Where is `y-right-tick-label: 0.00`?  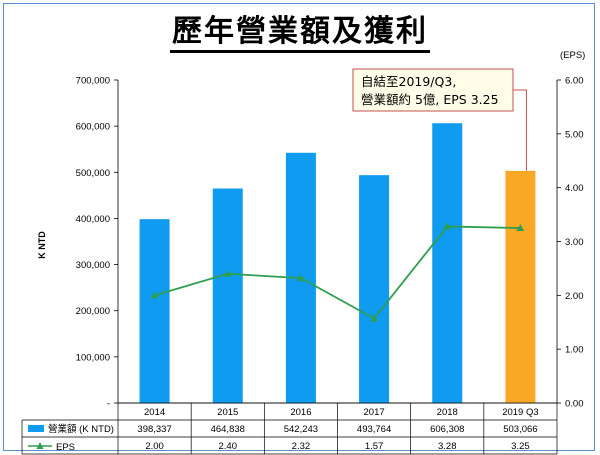
y-right-tick-label: 0.00 is located at coordinates (574, 404).